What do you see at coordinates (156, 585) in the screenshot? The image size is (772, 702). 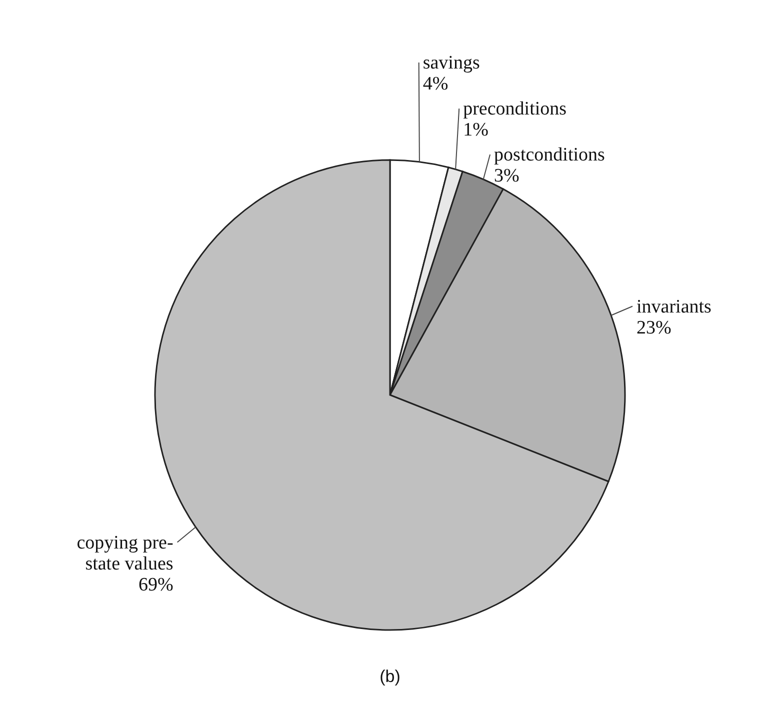 I see `data-label: 69%` at bounding box center [156, 585].